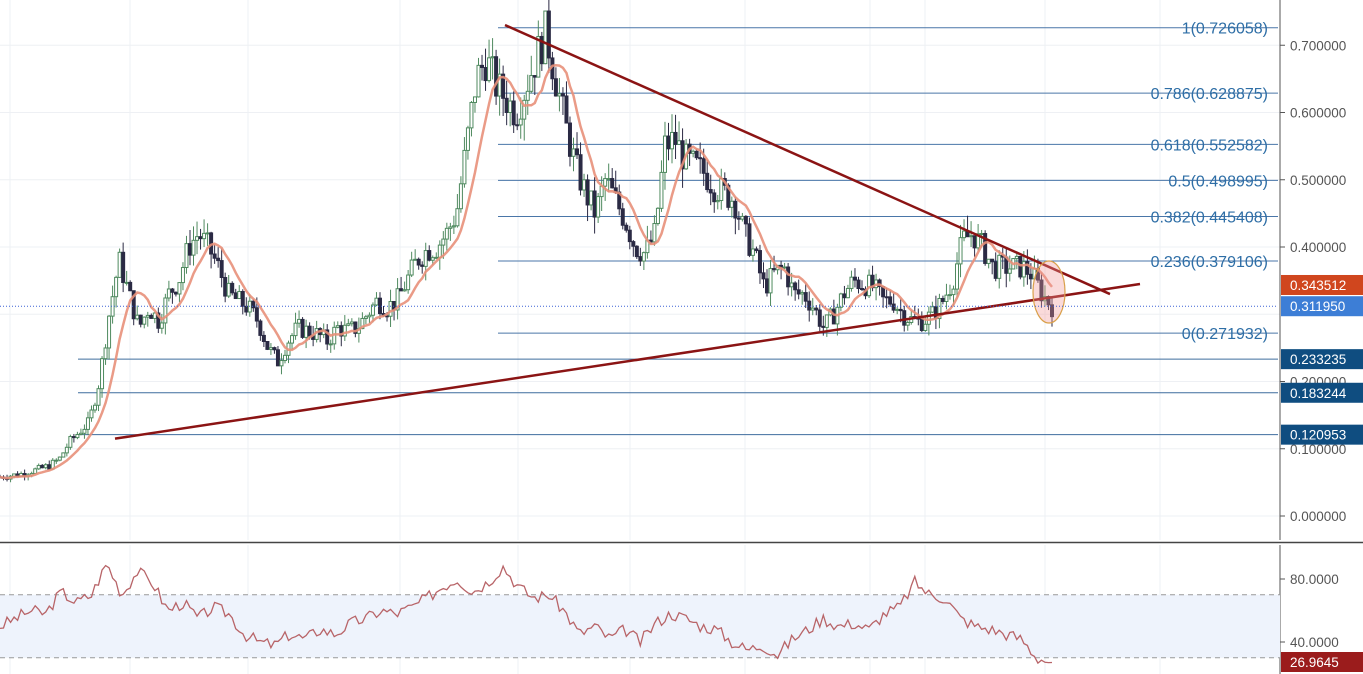 The width and height of the screenshot is (1363, 674). Describe the element at coordinates (1209, 94) in the screenshot. I see `fib-level-label: 0.786(0.628875)` at that location.